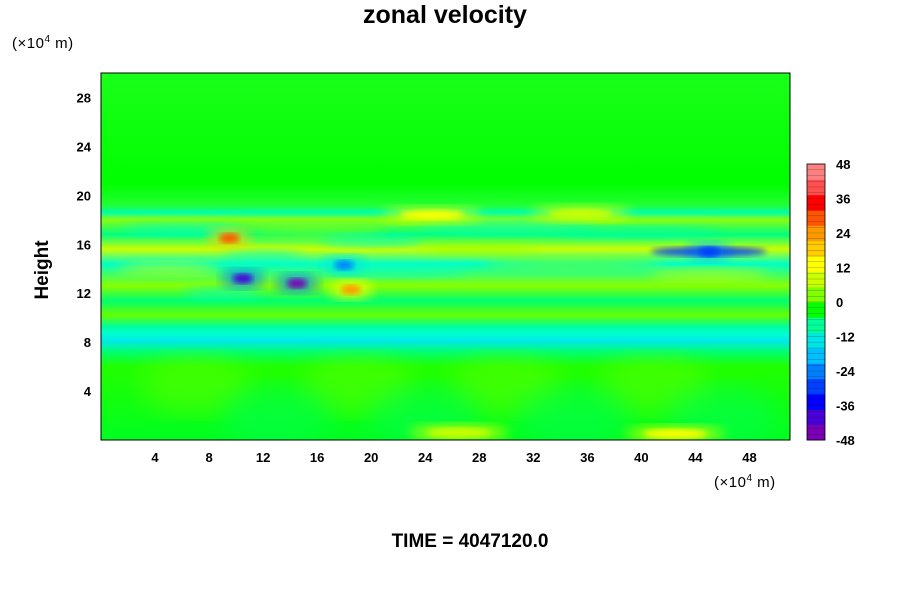 The image size is (900, 600). Describe the element at coordinates (84, 293) in the screenshot. I see `y-tick-label: 12` at that location.